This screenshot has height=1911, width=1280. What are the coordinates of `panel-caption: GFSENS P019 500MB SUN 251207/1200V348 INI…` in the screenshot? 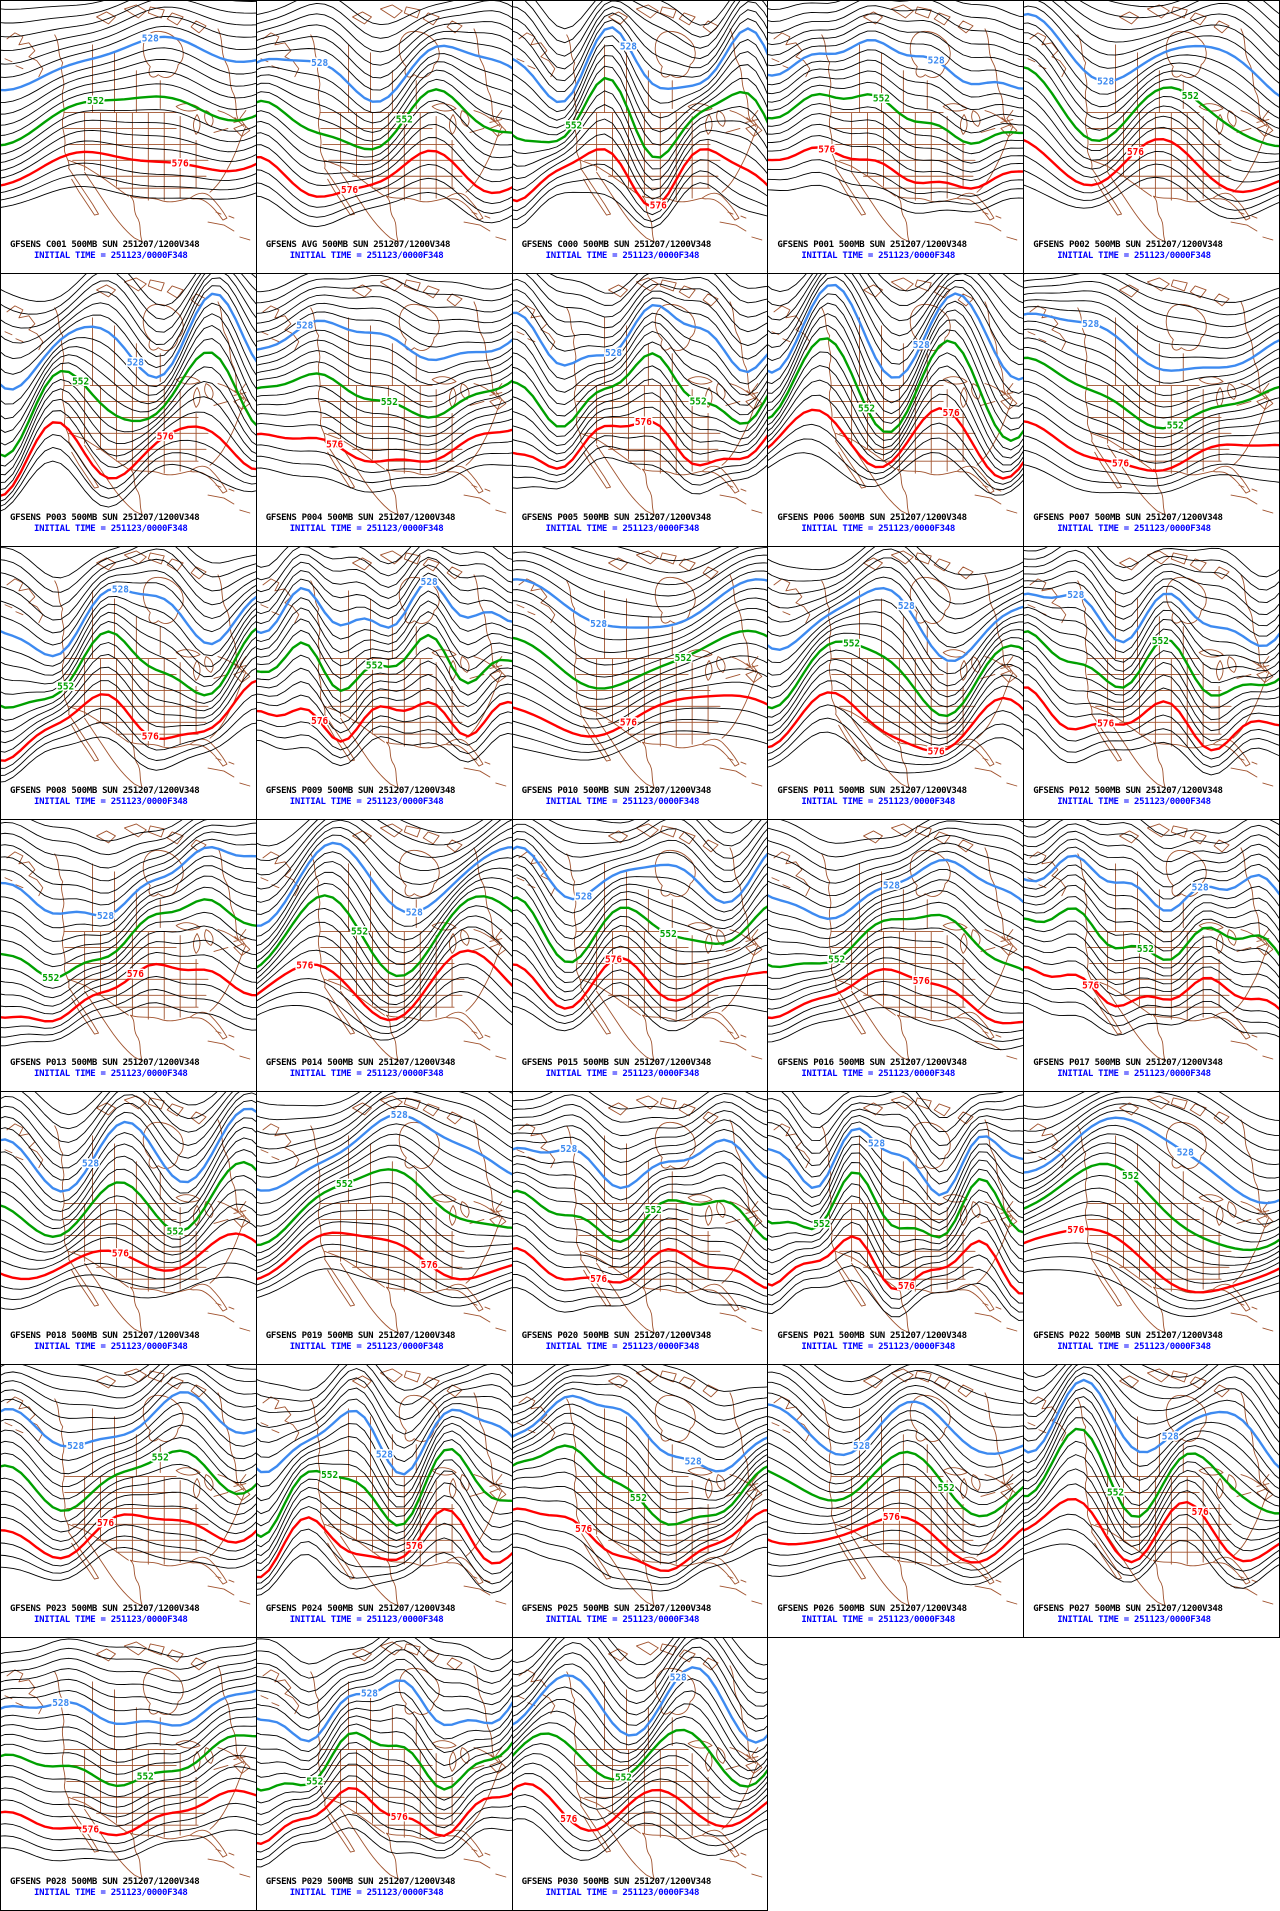 It's located at (361, 1342).